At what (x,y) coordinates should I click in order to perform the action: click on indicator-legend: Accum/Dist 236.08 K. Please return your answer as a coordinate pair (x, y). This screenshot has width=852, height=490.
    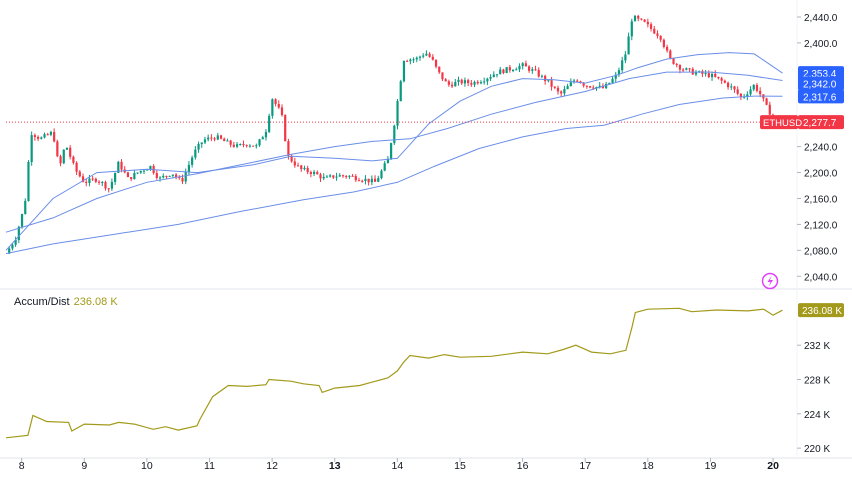
    Looking at the image, I should click on (66, 302).